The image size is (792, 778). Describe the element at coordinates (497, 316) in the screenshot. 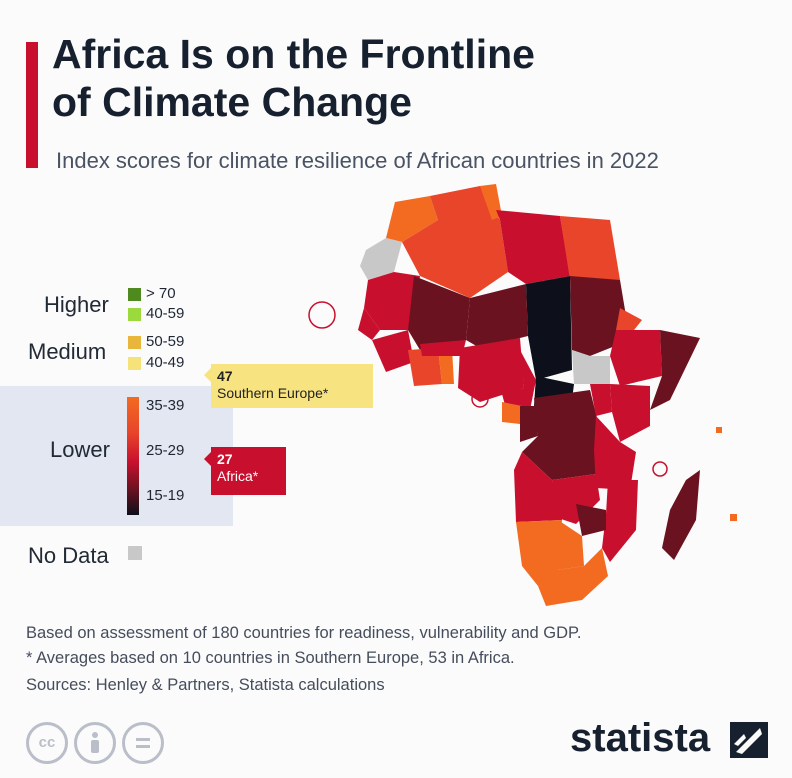

I see `region-niger` at that location.